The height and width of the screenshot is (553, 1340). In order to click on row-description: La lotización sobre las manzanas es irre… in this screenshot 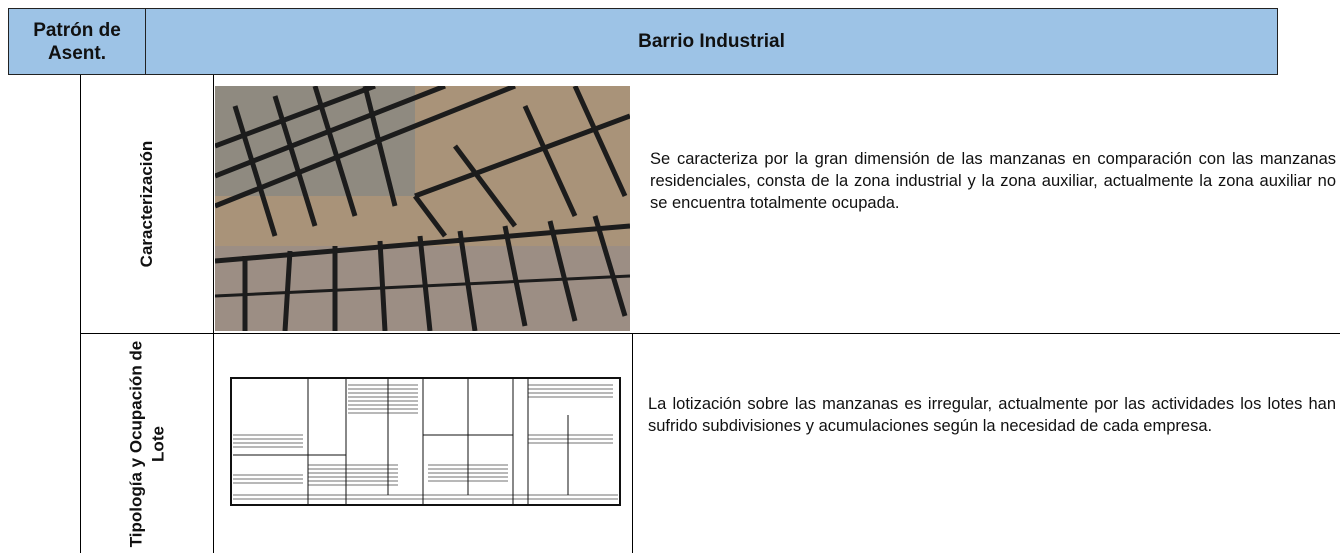, I will do `click(992, 415)`.